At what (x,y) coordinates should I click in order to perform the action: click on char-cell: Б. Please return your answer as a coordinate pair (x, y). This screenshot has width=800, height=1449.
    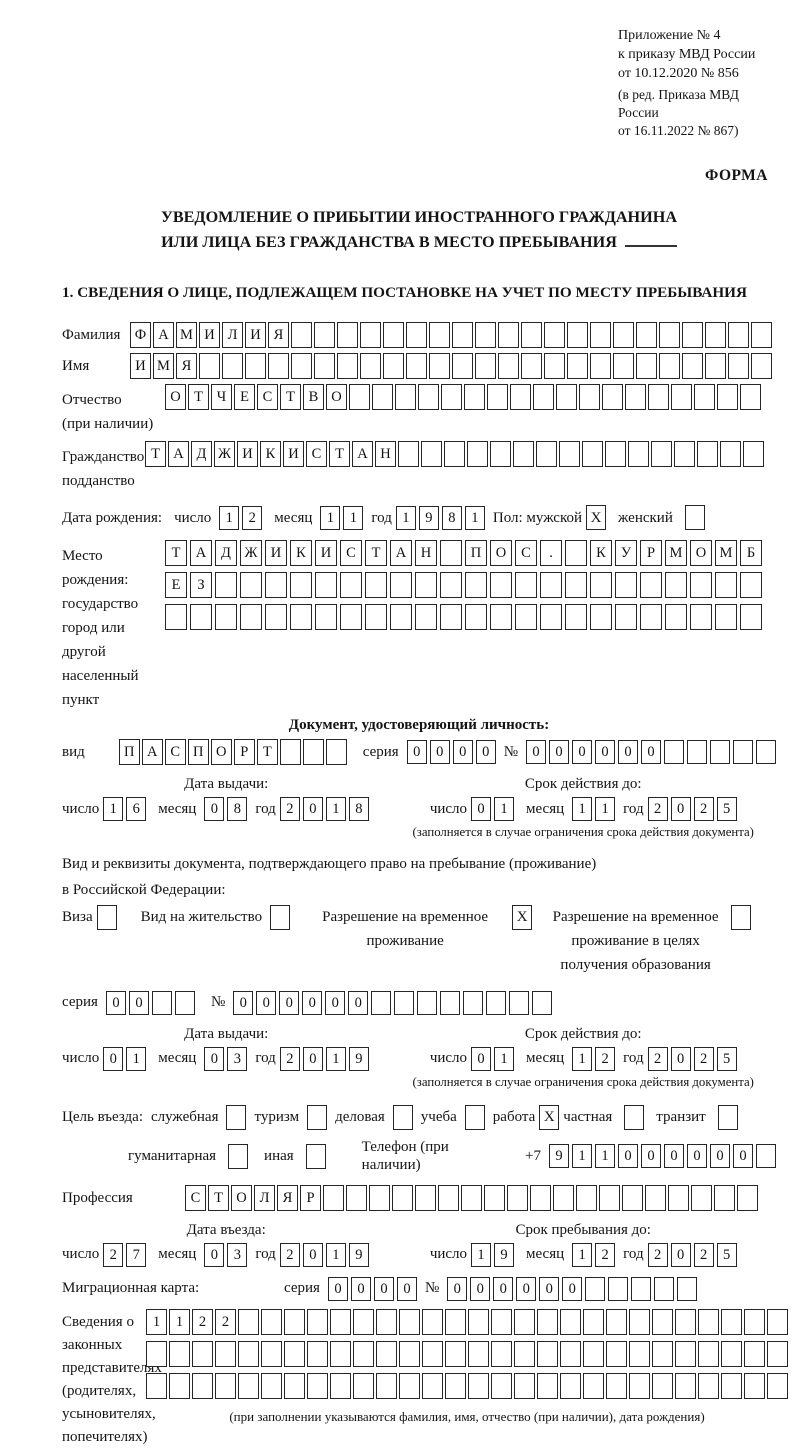
    Looking at the image, I should click on (751, 553).